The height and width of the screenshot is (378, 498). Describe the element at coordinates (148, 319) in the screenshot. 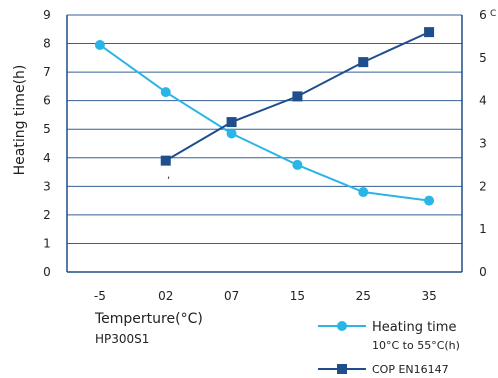

I see `x-axis-title: Temperture(°C)` at that location.